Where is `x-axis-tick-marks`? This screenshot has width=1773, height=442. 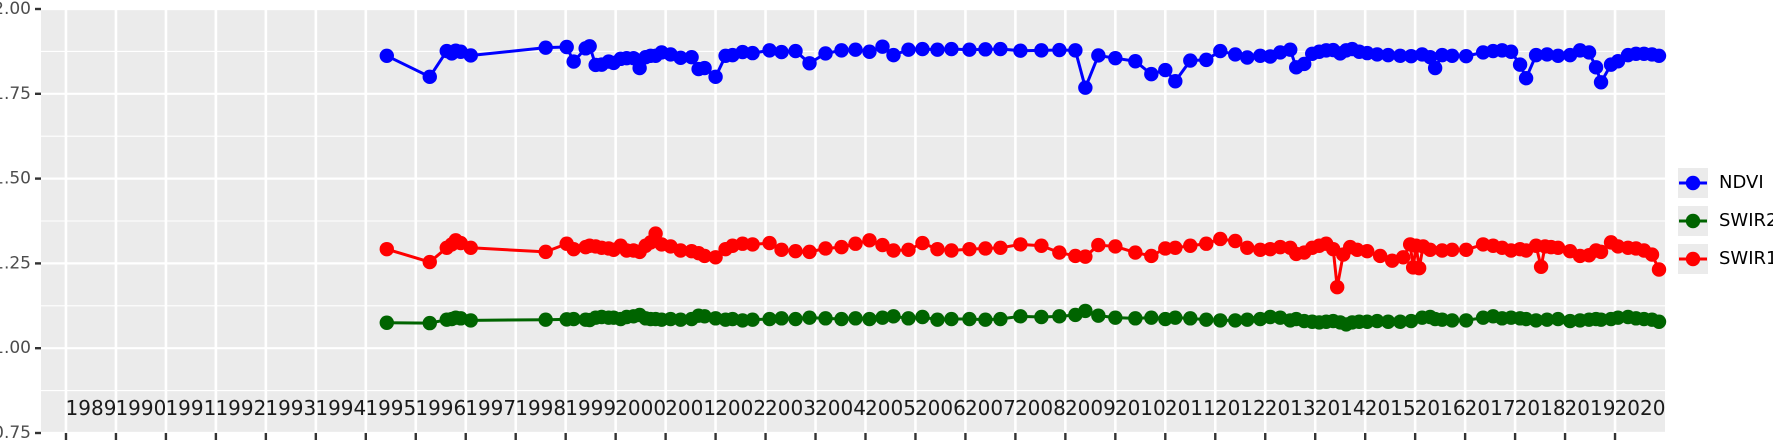
x-axis-tick-marks is located at coordinates (840, 436).